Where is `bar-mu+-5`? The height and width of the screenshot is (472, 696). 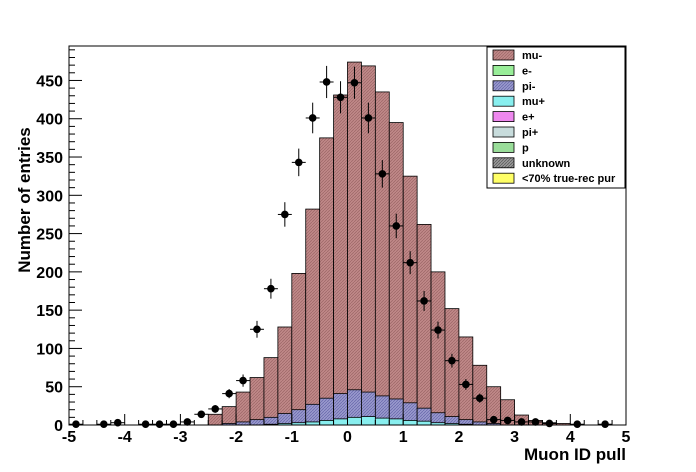 bar-mu+-5 is located at coordinates (340, 422).